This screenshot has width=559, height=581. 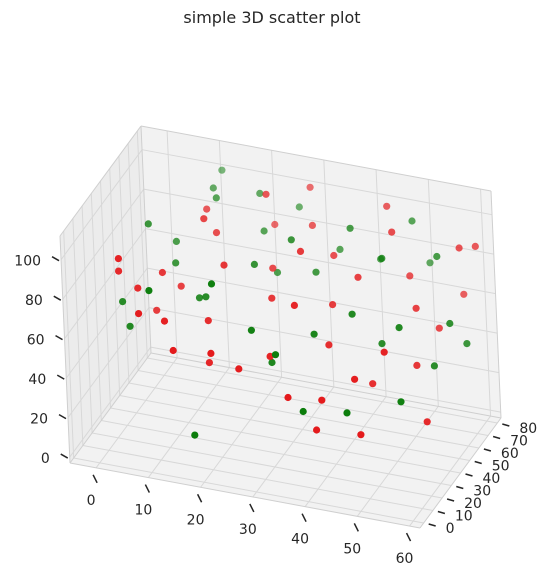 I want to click on x-tick-label: 40, so click(x=300, y=540).